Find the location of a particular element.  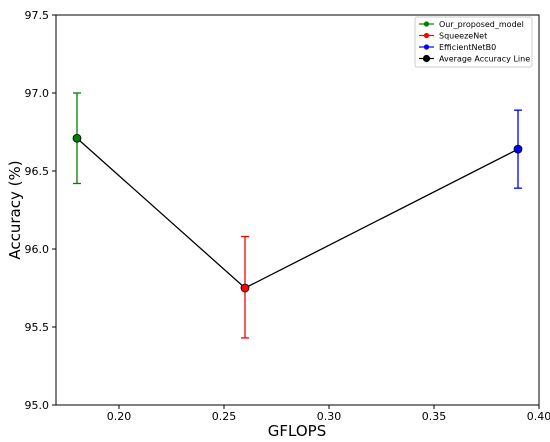

y-tick-label: 97.5 is located at coordinates (37, 15).